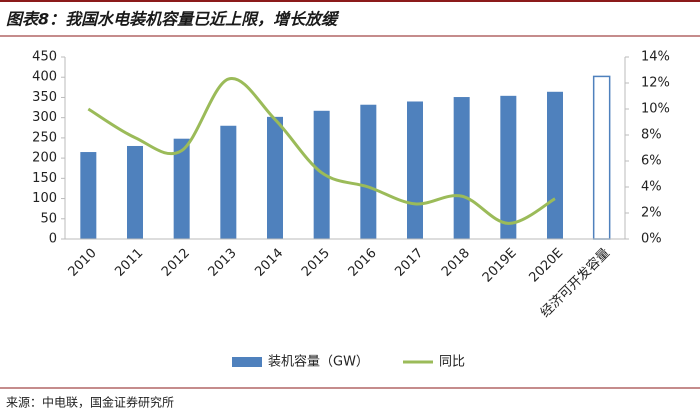 This screenshot has width=700, height=420. I want to click on x-tick-label: 2011, so click(129, 263).